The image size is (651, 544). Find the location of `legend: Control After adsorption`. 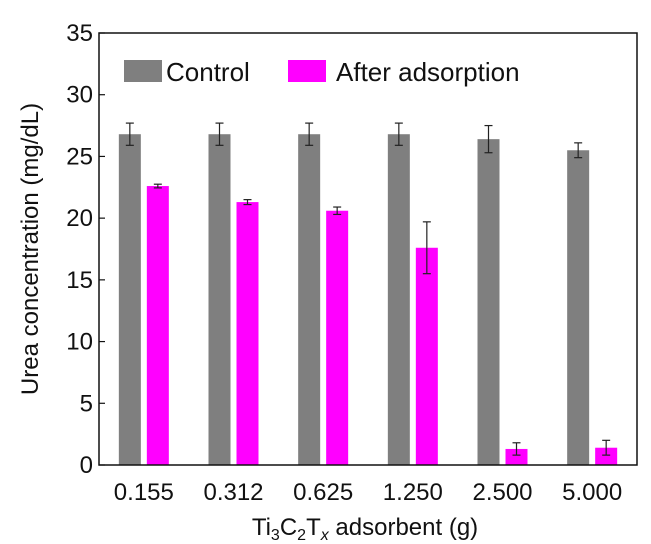

legend: Control After adsorption is located at coordinates (322, 72).